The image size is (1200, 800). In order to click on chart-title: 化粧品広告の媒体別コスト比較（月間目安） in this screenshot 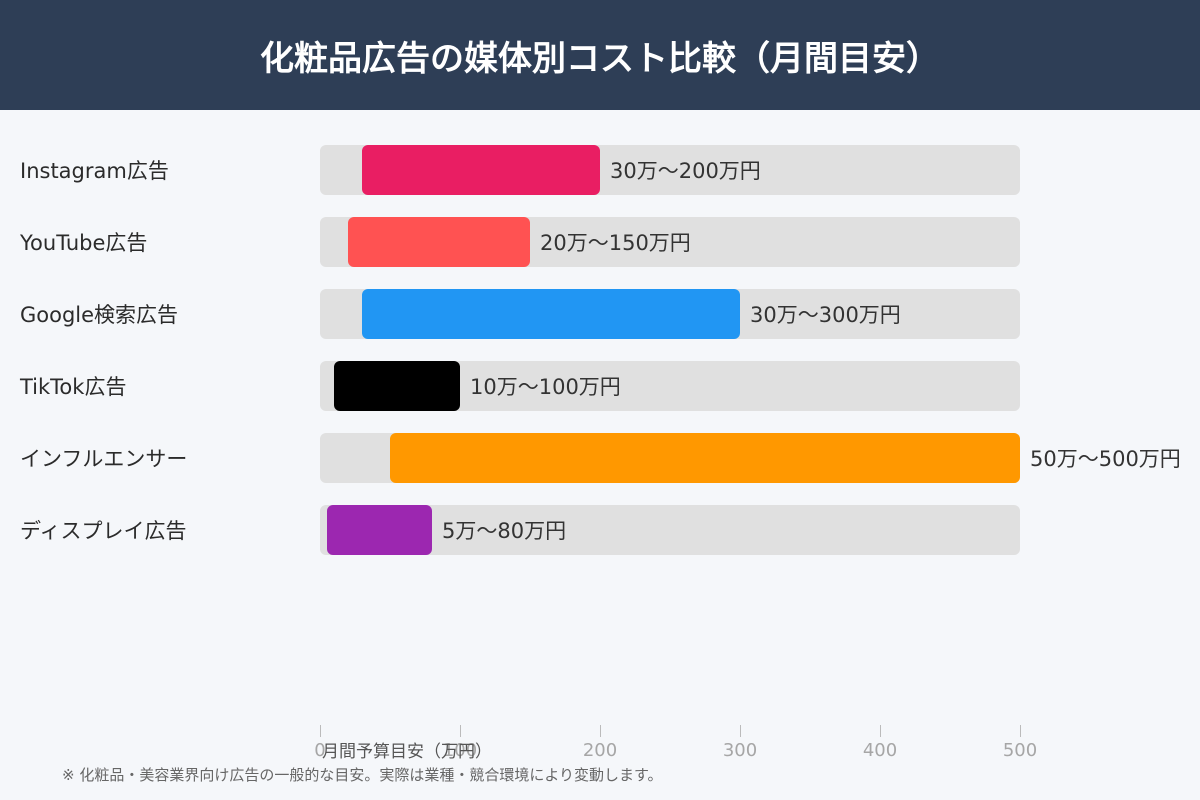, I will do `click(600, 58)`.